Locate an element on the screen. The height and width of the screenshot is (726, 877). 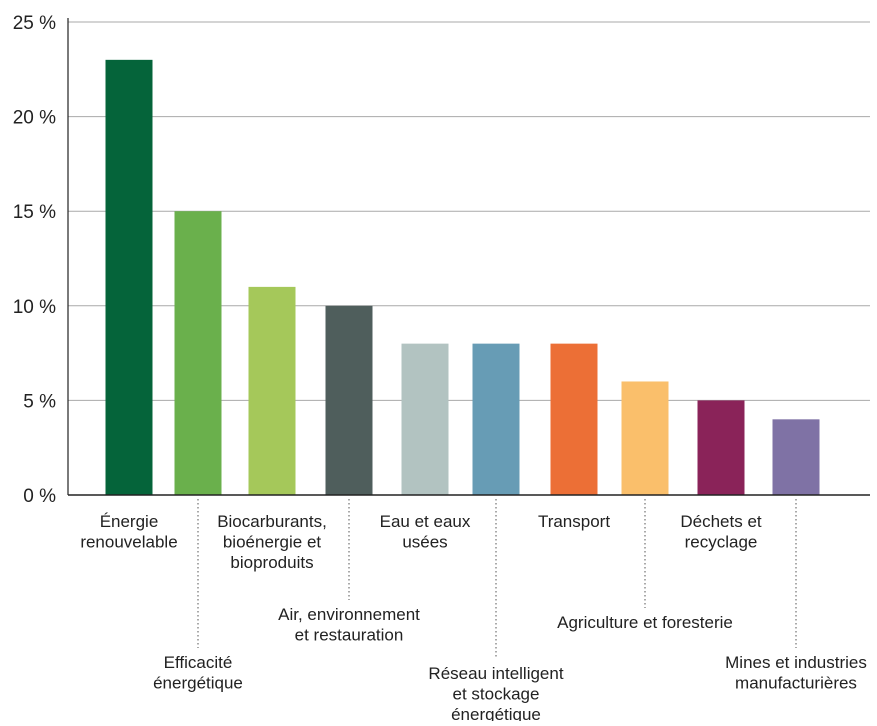
y-tick-label: 10 % is located at coordinates (34, 307).